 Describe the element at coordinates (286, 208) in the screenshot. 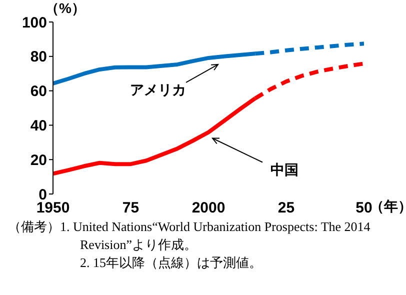

I see `x-tick-label: 25` at that location.